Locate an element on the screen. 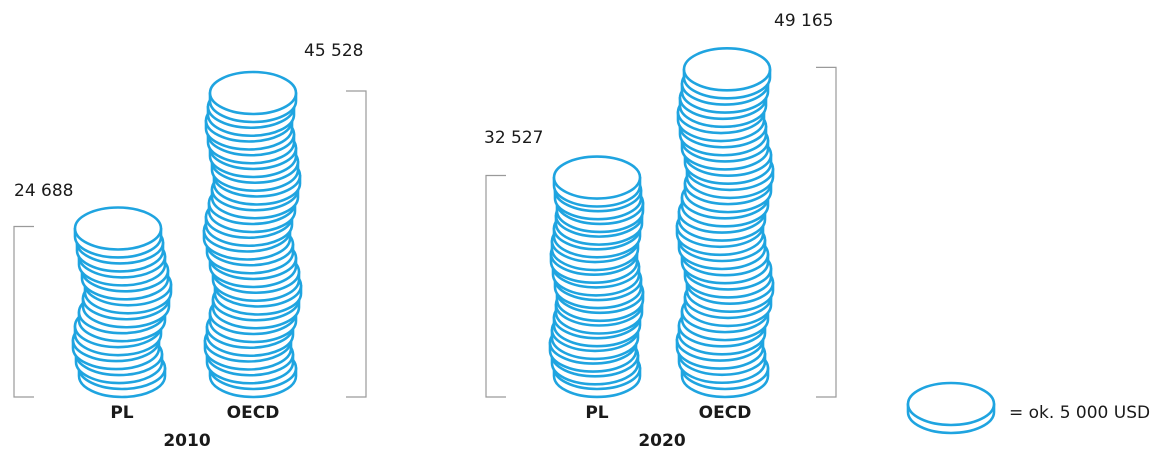 Image resolution: width=1159 pixels, height=451 pixels. legend: = ok. 5 000 USD is located at coordinates (1028, 408).